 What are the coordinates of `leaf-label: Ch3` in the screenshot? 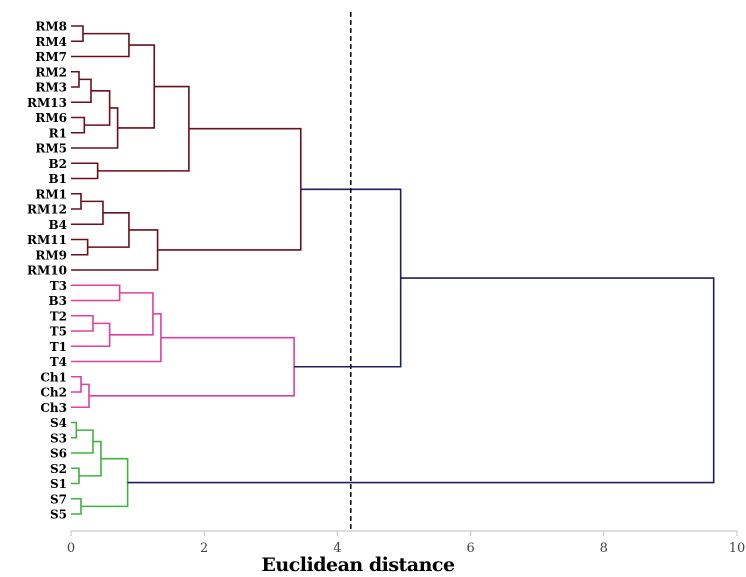 It's located at (53, 408).